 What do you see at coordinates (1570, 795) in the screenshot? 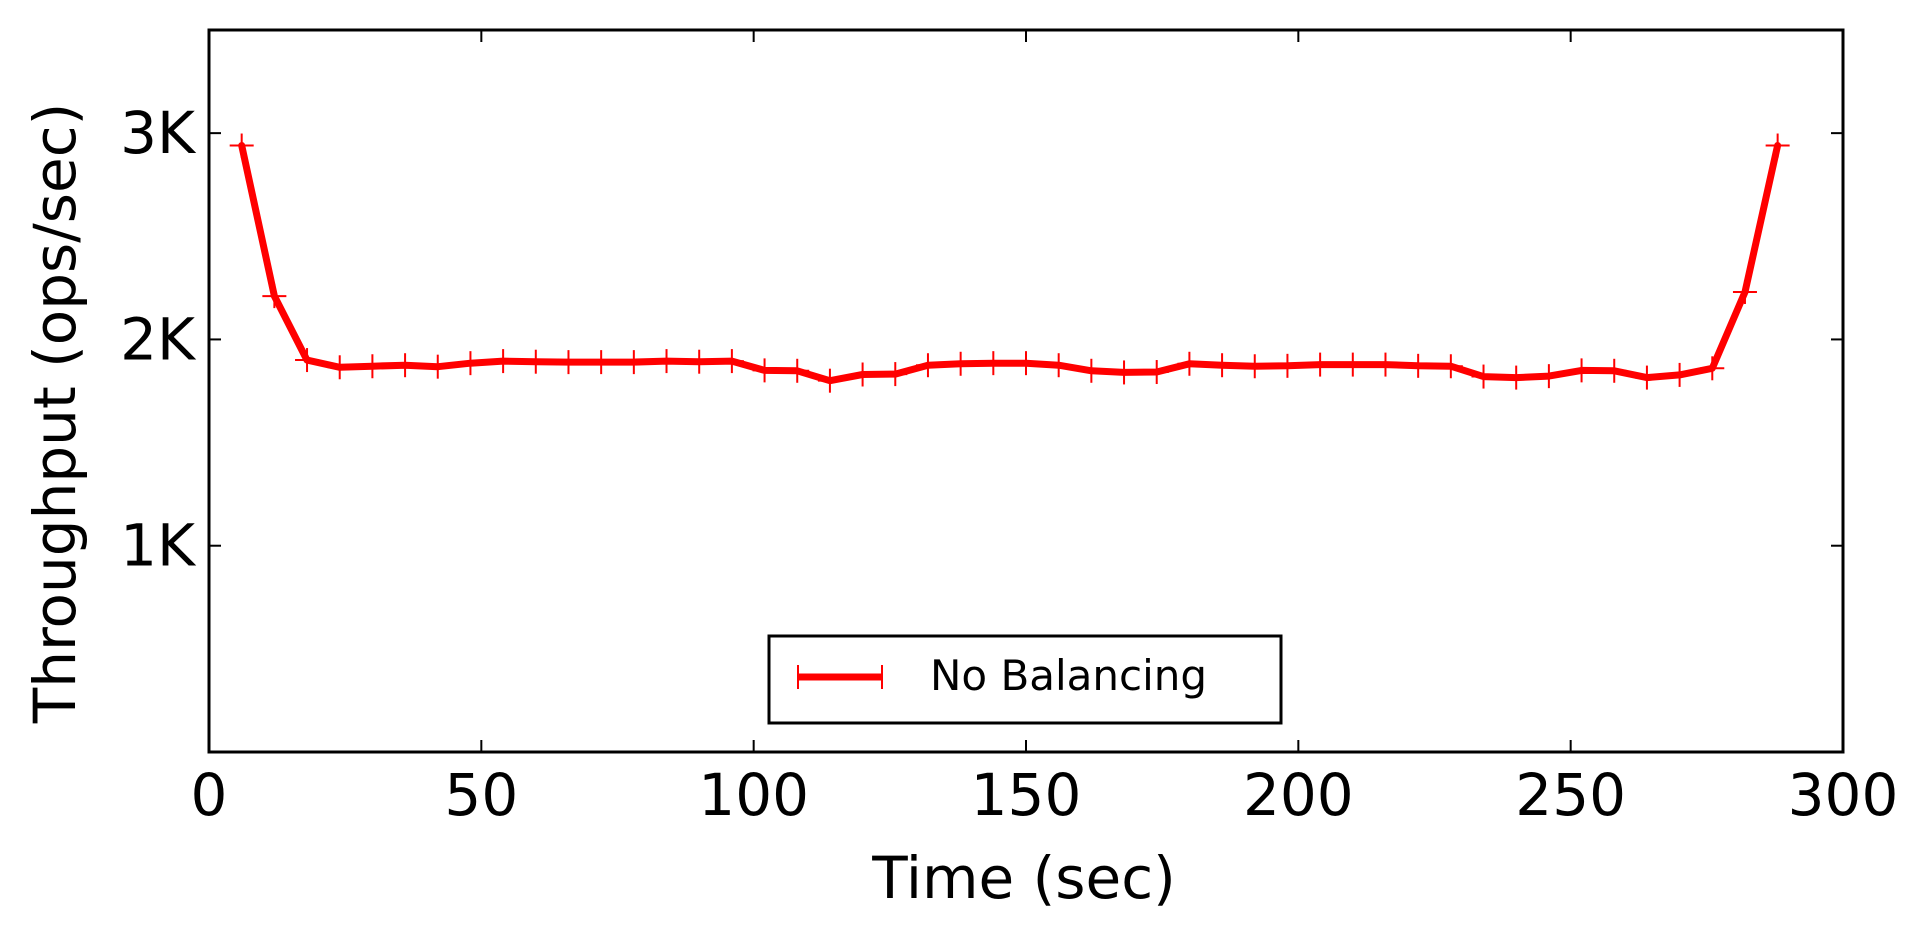
I see `x-tick-label: 250` at bounding box center [1570, 795].